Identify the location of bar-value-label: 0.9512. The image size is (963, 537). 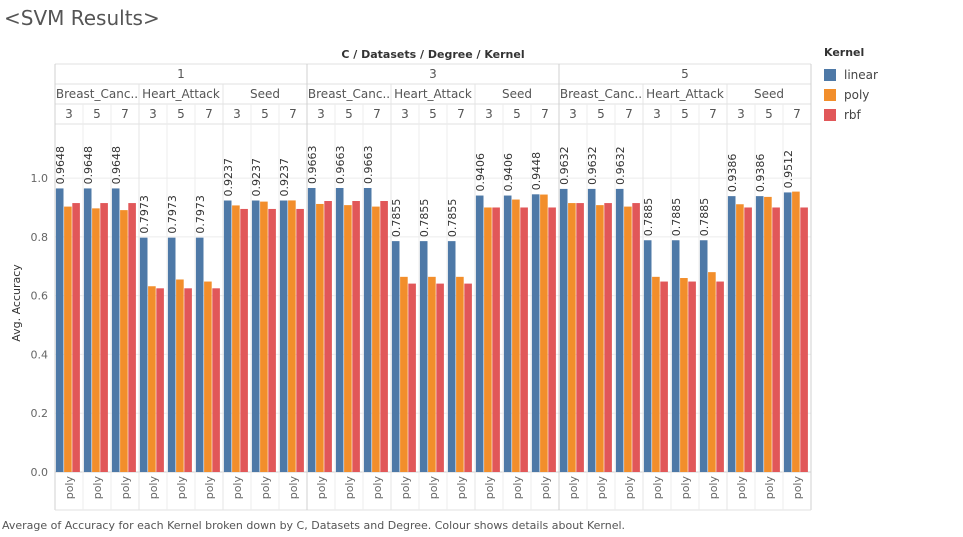
(788, 169).